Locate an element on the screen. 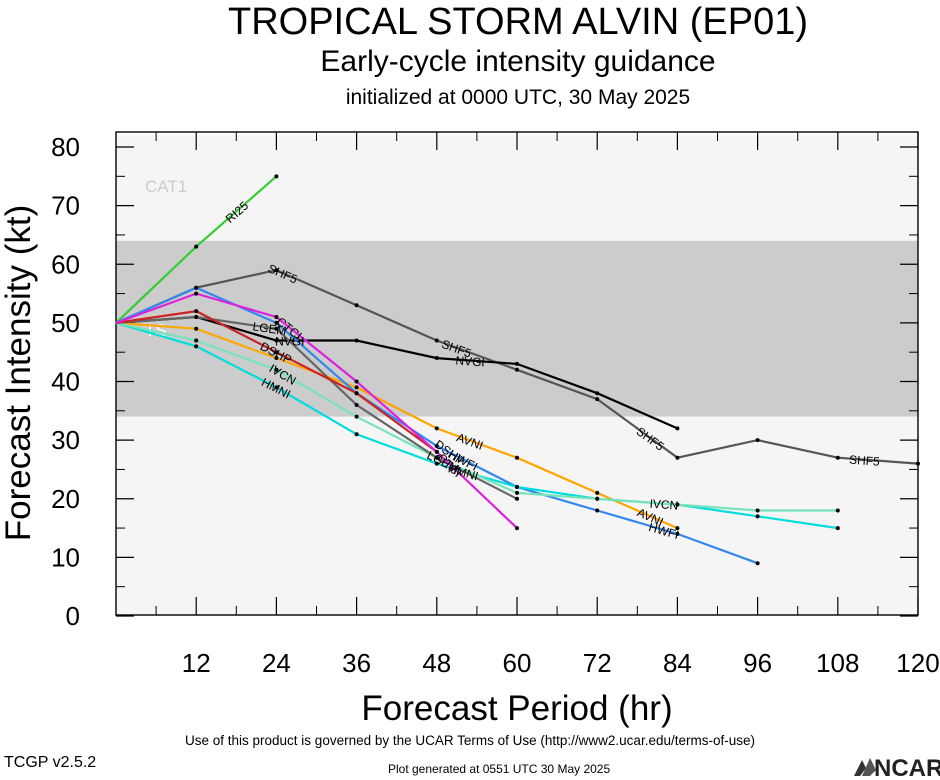 The width and height of the screenshot is (940, 780). ncar-logo: NCAR is located at coordinates (897, 767).